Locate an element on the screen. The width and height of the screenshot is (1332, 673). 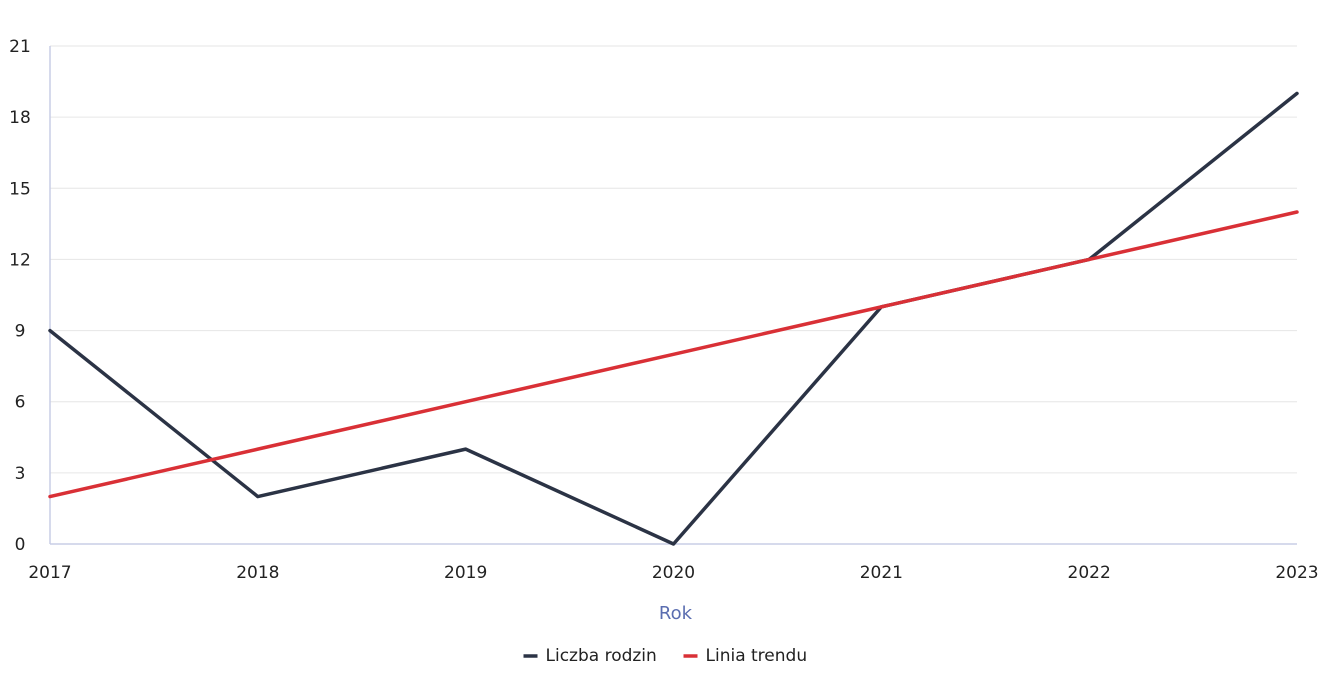
y-tick-label: 0 is located at coordinates (20, 545).